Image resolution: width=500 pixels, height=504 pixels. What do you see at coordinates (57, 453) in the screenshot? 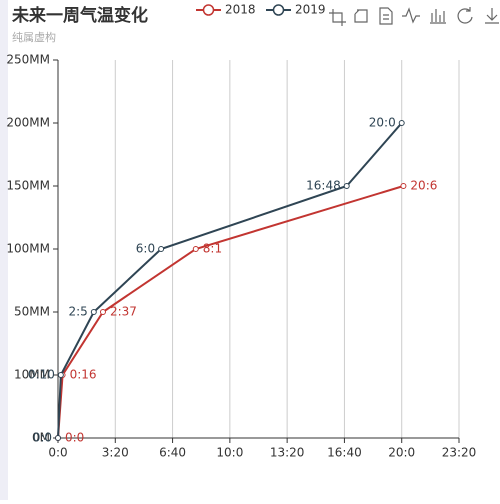
I see `x-tick-label: 0:0` at bounding box center [57, 453].